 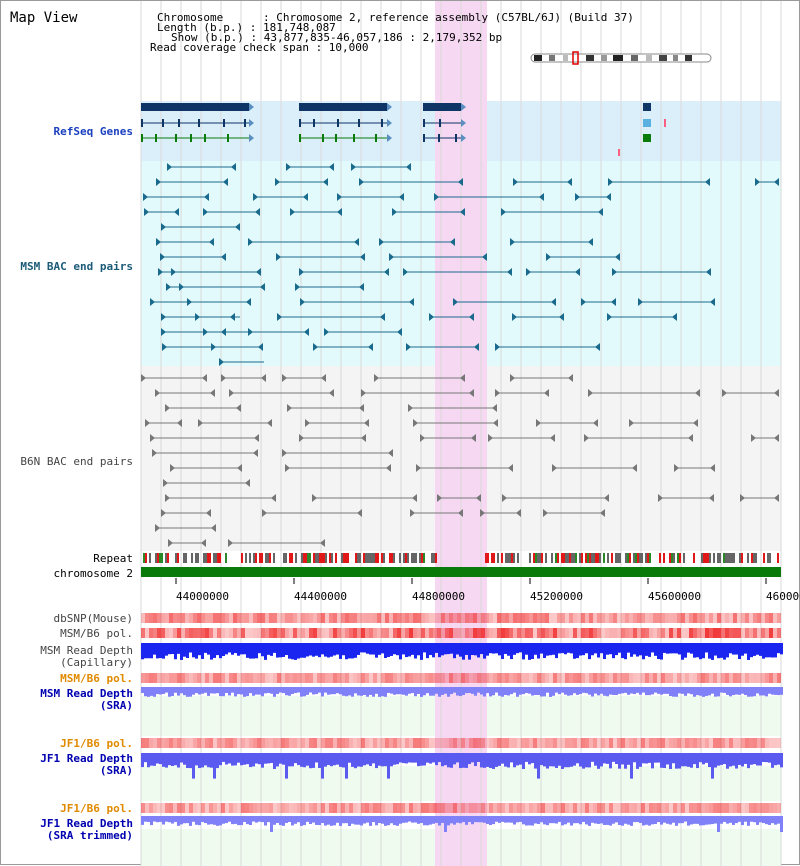 I want to click on msm-bac-label: MSM BAC end pairs, so click(x=76, y=266).